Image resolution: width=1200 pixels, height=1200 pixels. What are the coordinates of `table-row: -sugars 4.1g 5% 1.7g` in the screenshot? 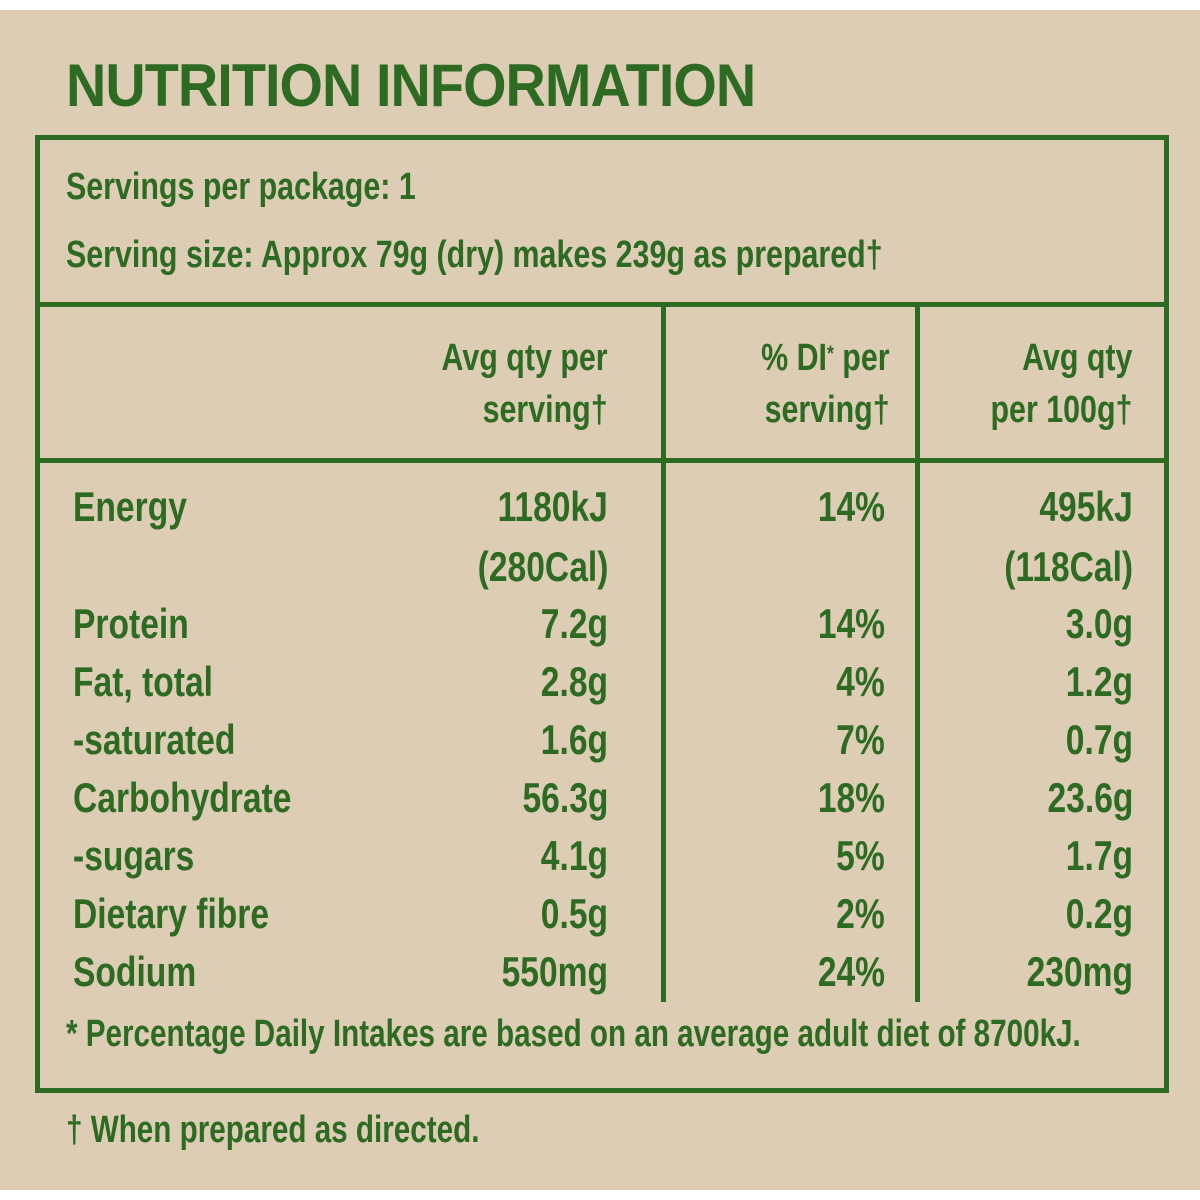 It's located at (602, 857).